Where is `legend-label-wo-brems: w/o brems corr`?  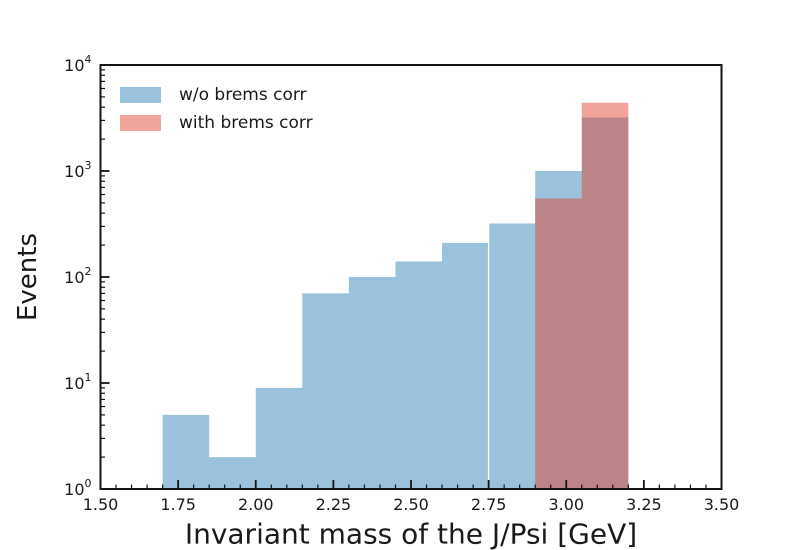
legend-label-wo-brems: w/o brems corr is located at coordinates (243, 94).